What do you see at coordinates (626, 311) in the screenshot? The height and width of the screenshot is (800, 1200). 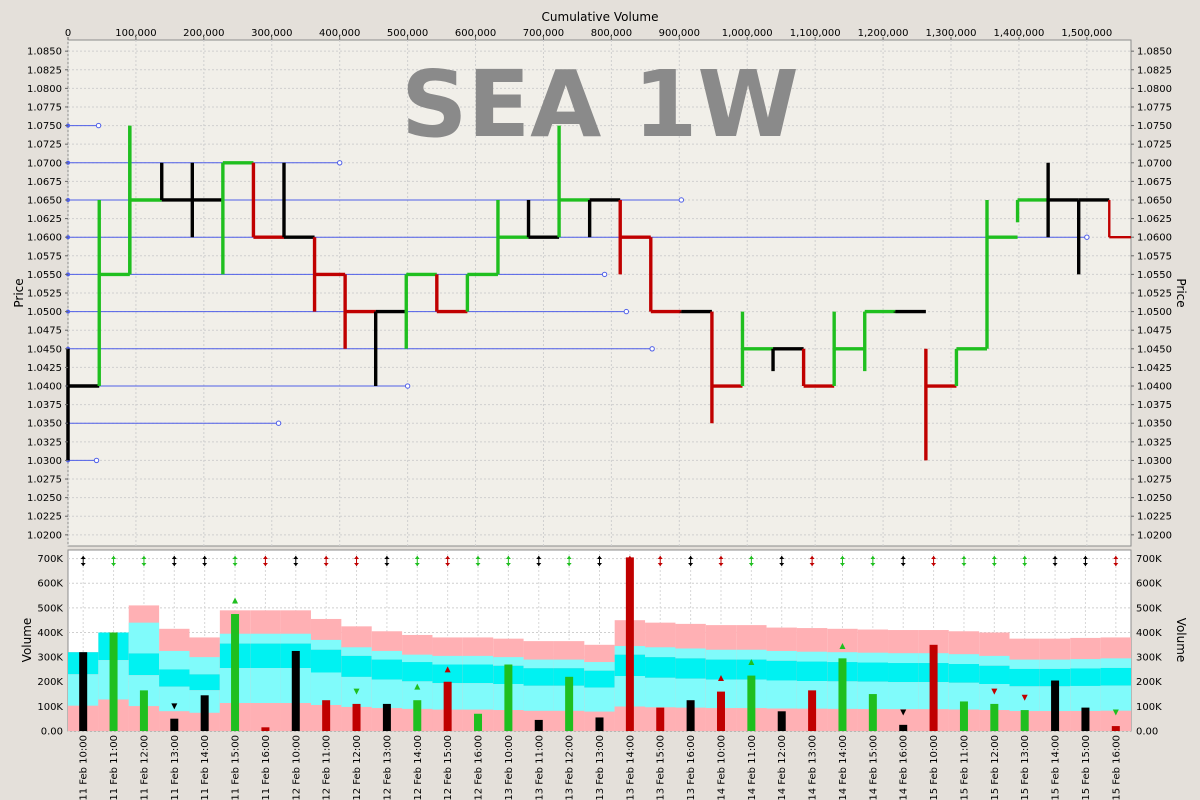 I see `volume-profile-end-dot` at bounding box center [626, 311].